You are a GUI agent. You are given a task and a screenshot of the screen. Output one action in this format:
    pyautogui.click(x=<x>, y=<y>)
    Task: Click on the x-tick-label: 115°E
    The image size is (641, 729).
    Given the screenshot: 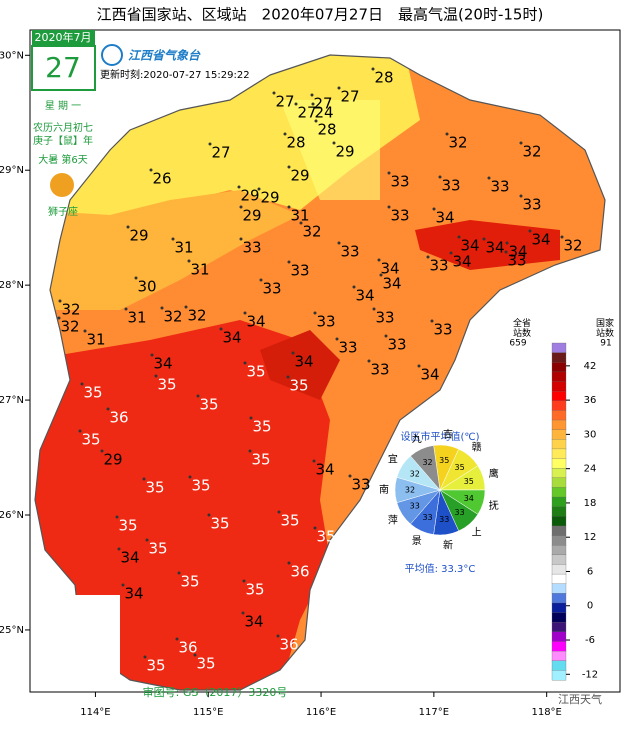 What is the action you would take?
    pyautogui.click(x=208, y=712)
    